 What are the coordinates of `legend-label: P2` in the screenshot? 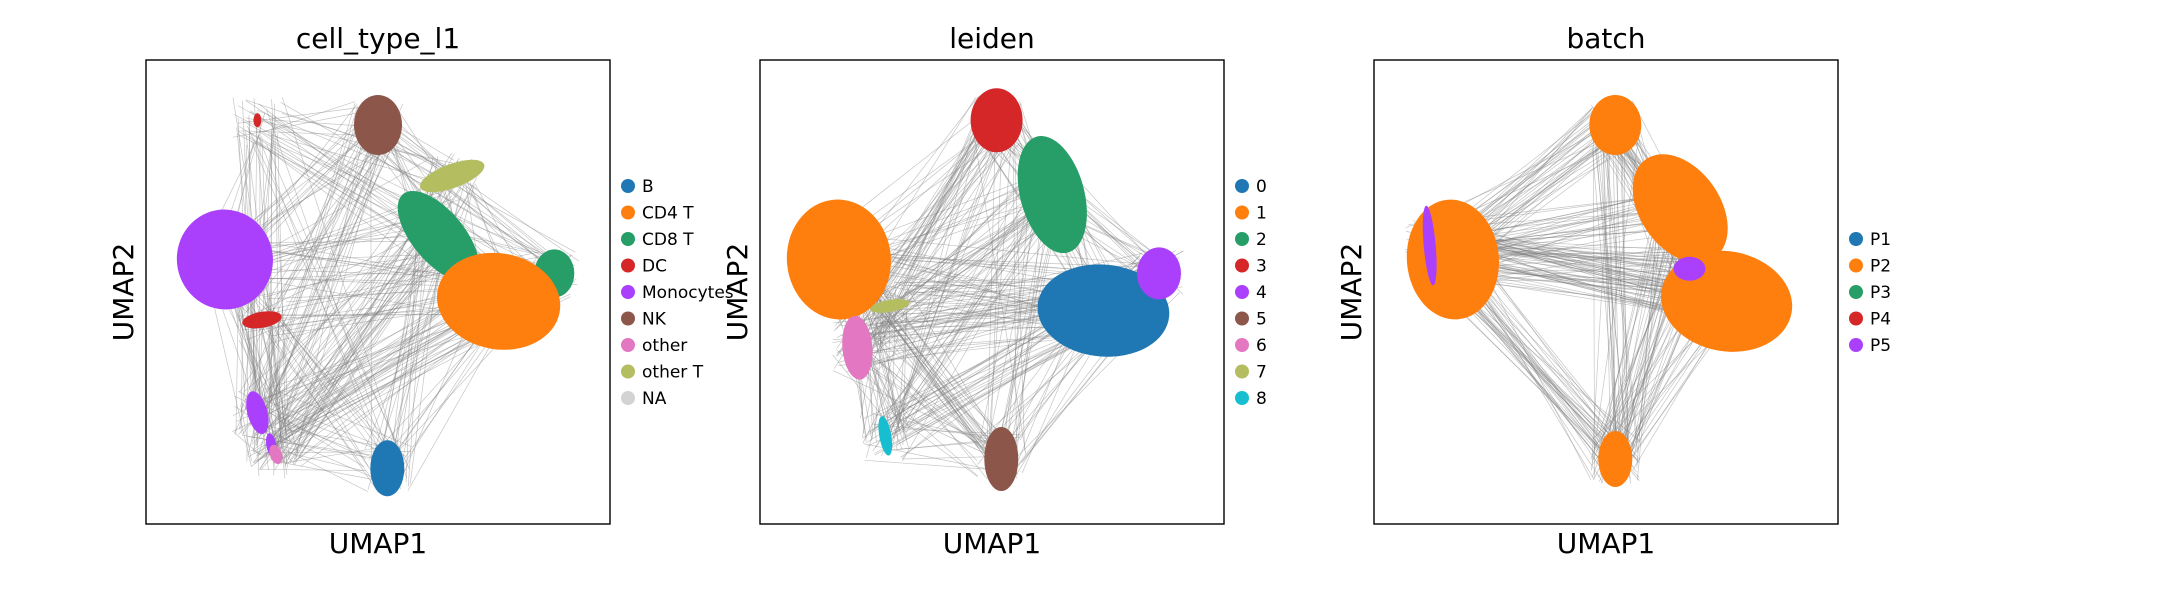 It's located at (1880, 267).